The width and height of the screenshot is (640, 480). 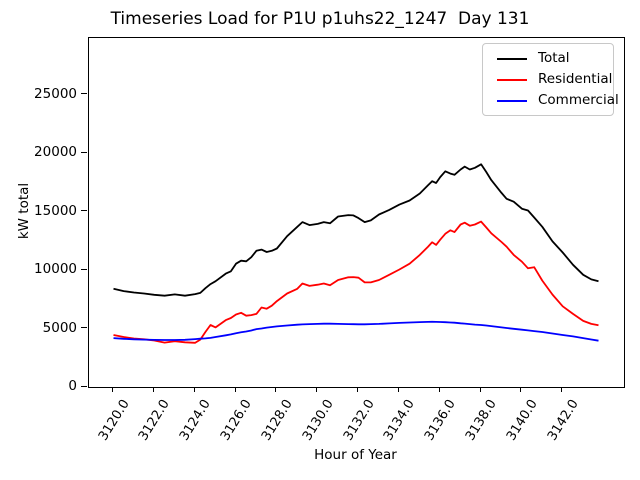 What do you see at coordinates (318, 420) in the screenshot?
I see `x-tick-label: 3130.0` at bounding box center [318, 420].